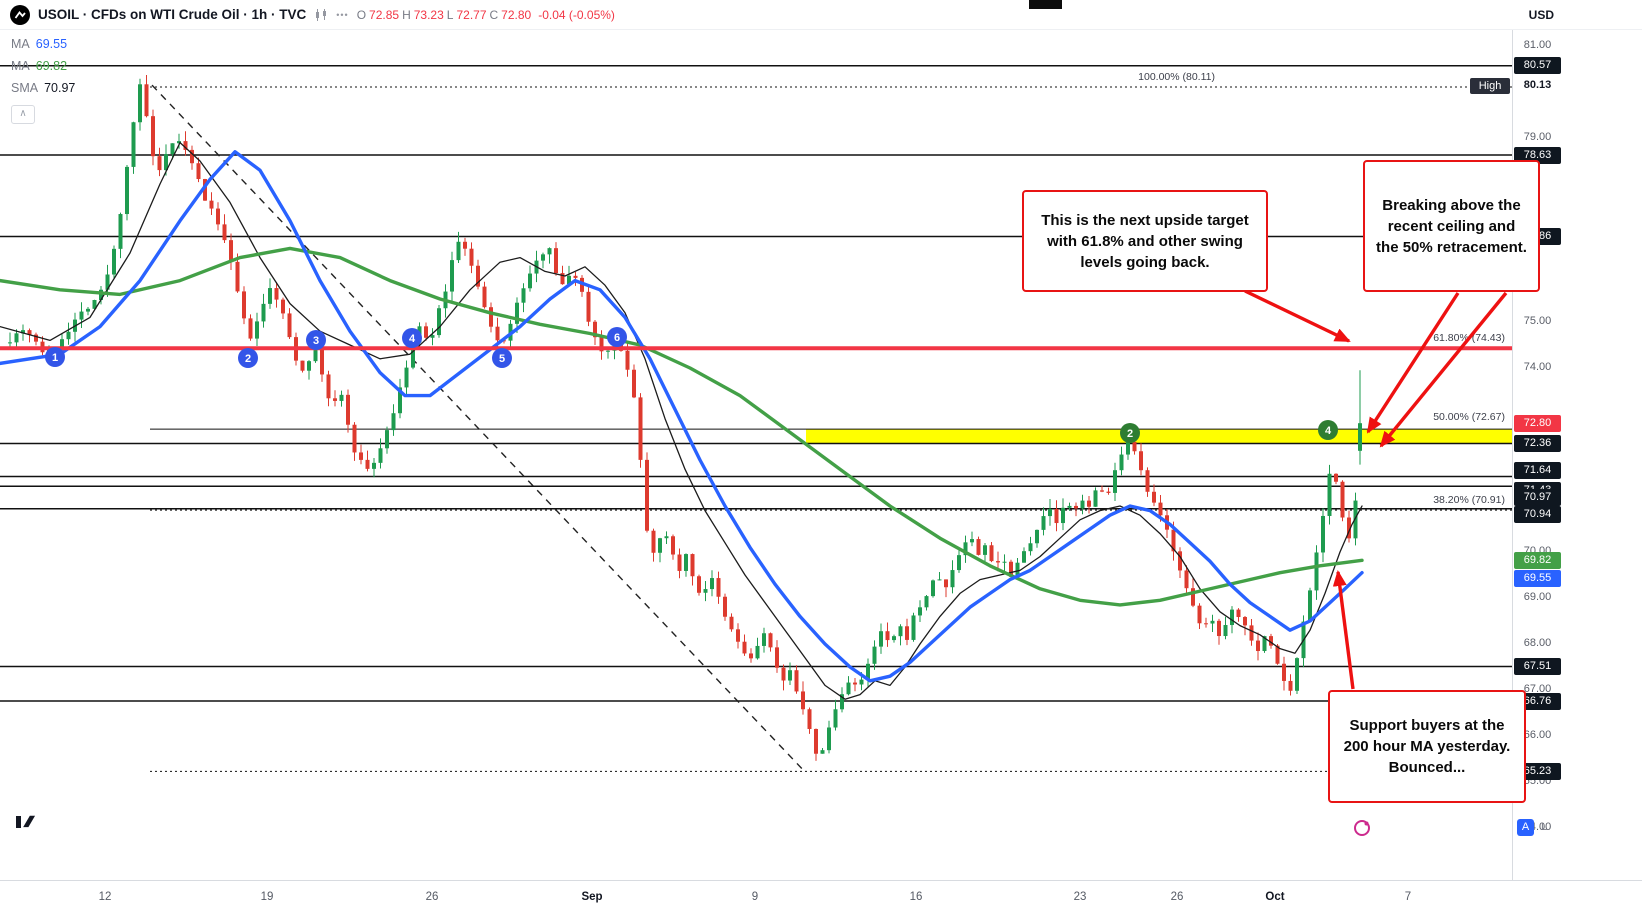 Image resolution: width=1642 pixels, height=921 pixels. I want to click on indicator-legend: MA 69.55 MA 69.82 SMA 70.97 ∧, so click(43, 78).